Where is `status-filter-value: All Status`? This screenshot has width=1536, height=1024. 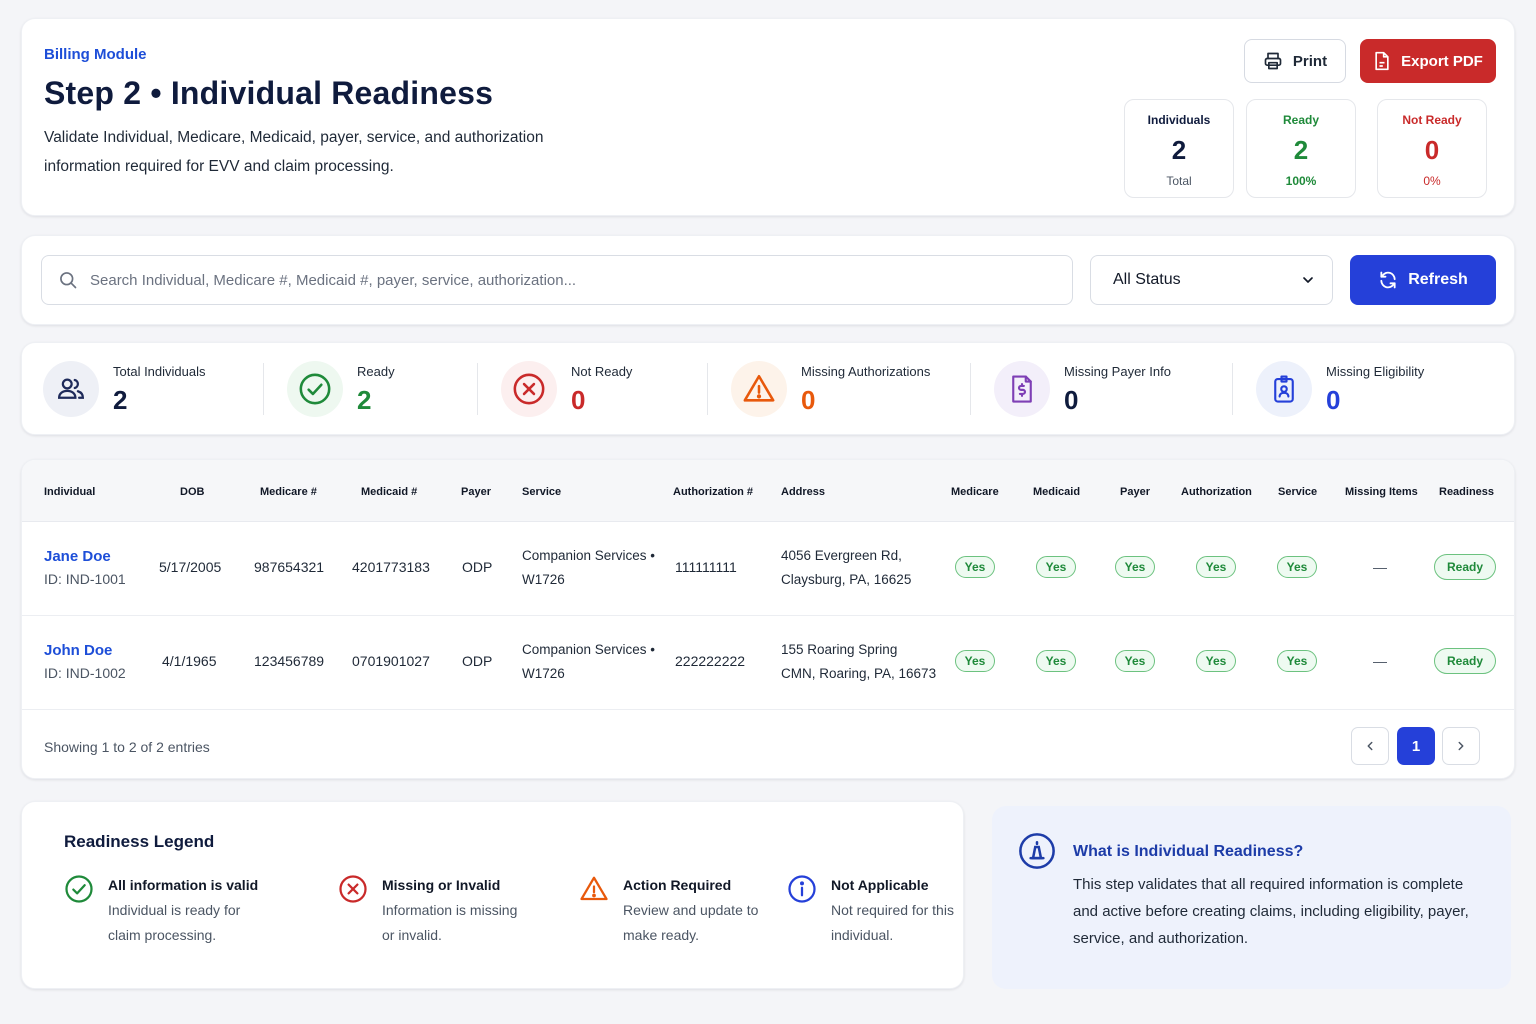
status-filter-value: All Status is located at coordinates (1147, 279).